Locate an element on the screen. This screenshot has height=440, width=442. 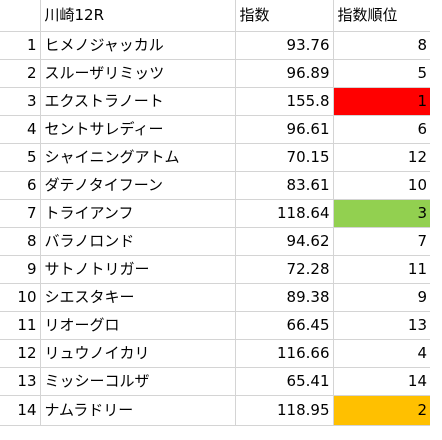
rank-value-cell: 10 is located at coordinates (381, 185).